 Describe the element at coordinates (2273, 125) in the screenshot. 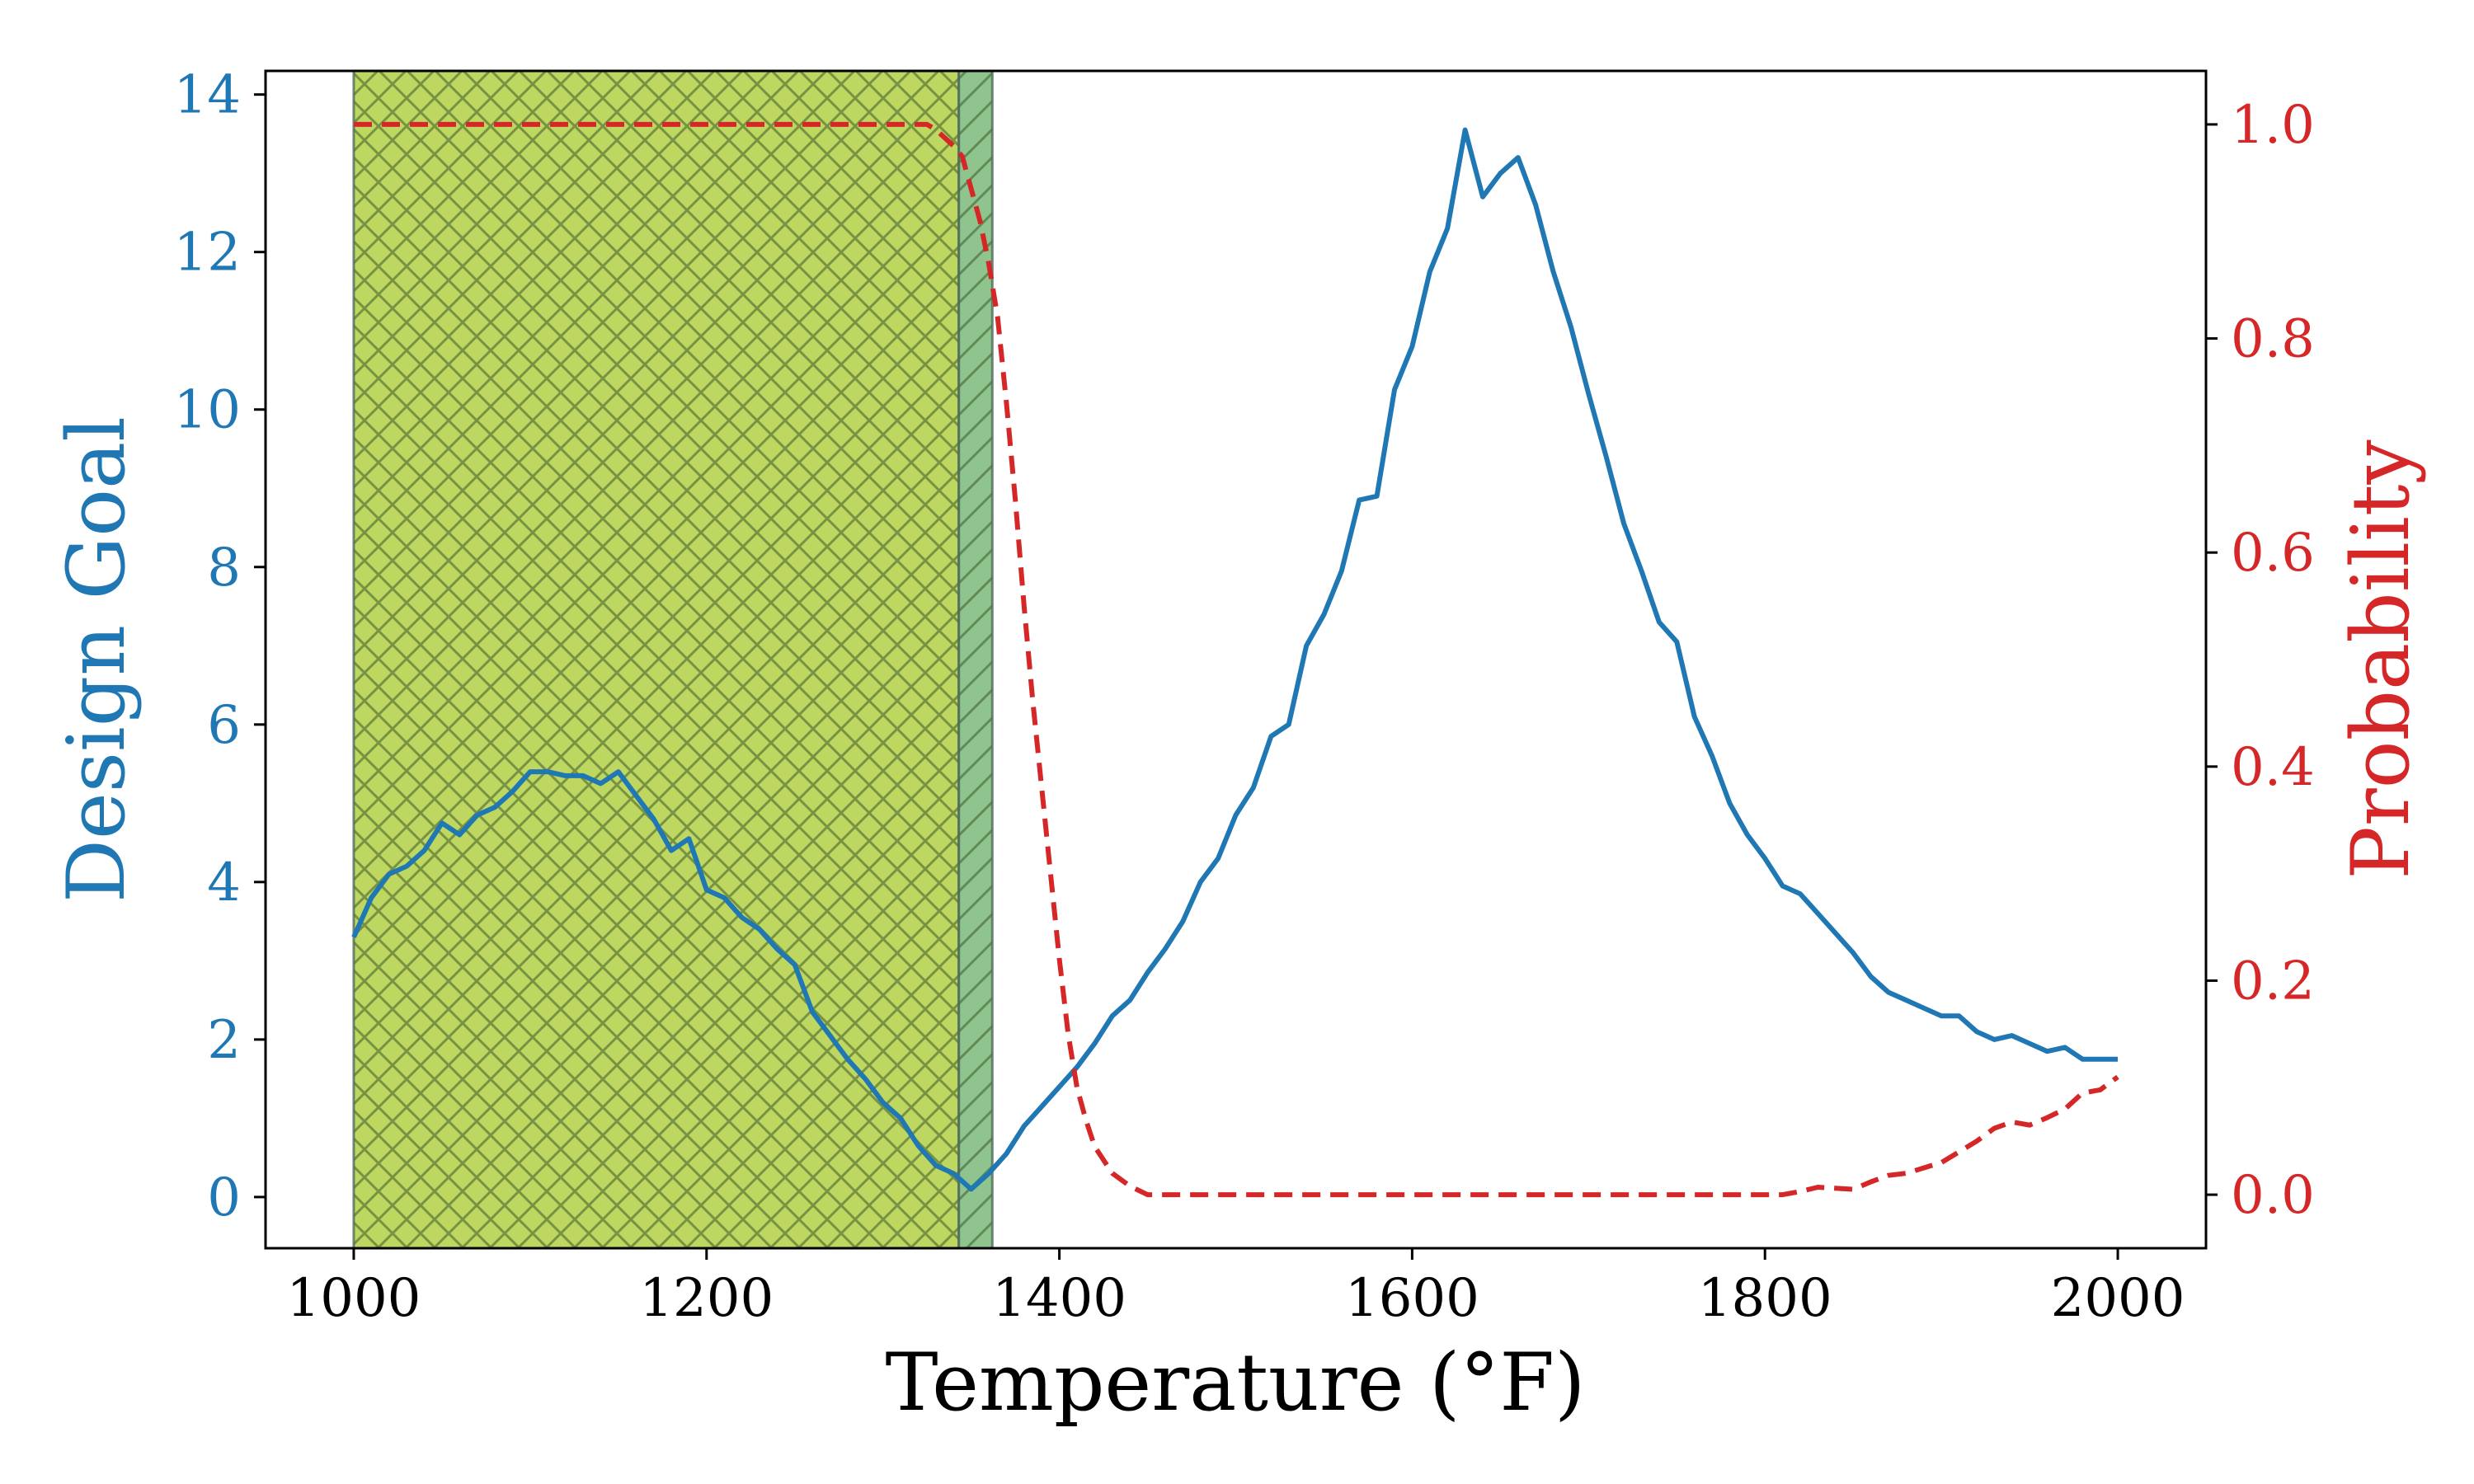

I see `right-y-tick-label: 1.0` at that location.